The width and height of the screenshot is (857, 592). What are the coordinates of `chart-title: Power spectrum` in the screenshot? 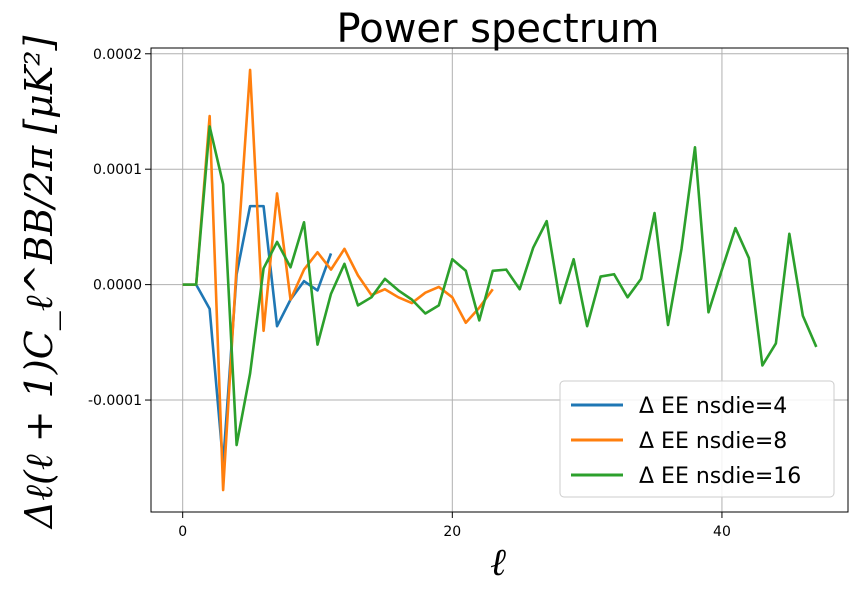 It's located at (498, 29).